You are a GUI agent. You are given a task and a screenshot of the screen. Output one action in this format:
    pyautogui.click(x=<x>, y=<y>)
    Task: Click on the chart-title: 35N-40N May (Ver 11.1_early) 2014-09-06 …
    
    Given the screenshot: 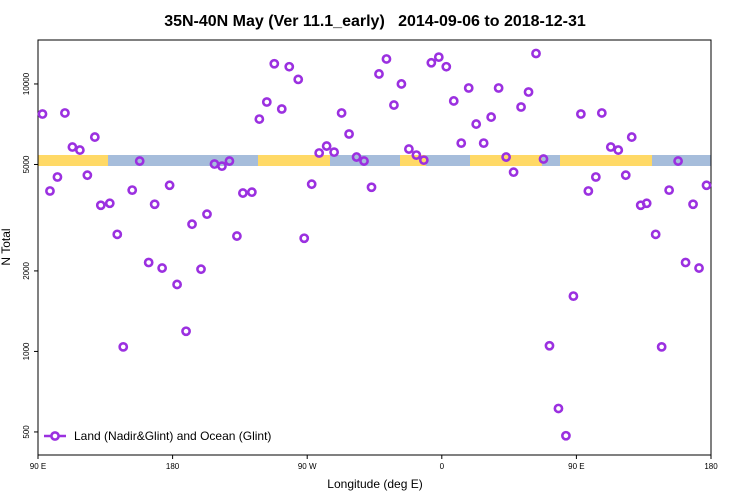 What is the action you would take?
    pyautogui.click(x=375, y=21)
    